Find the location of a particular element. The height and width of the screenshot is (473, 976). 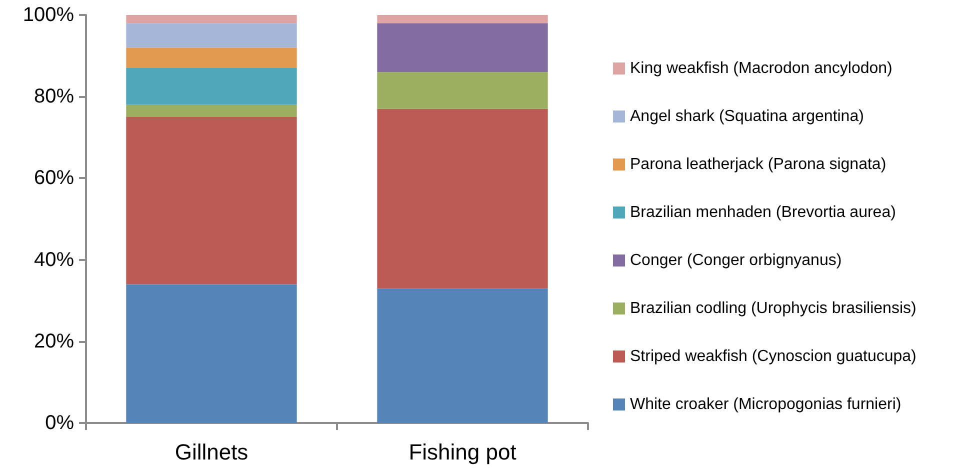

y-tick-label: 60% is located at coordinates (54, 178).